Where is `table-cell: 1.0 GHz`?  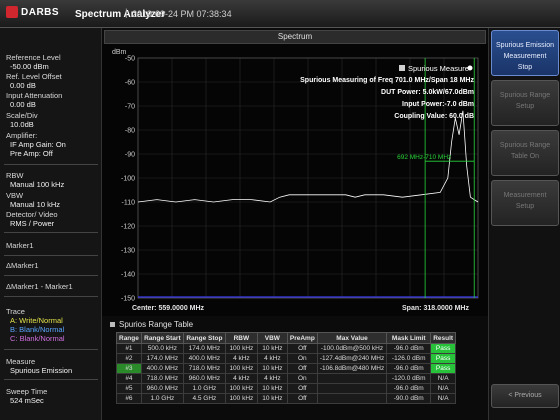 table-cell: 1.0 GHz is located at coordinates (162, 398).